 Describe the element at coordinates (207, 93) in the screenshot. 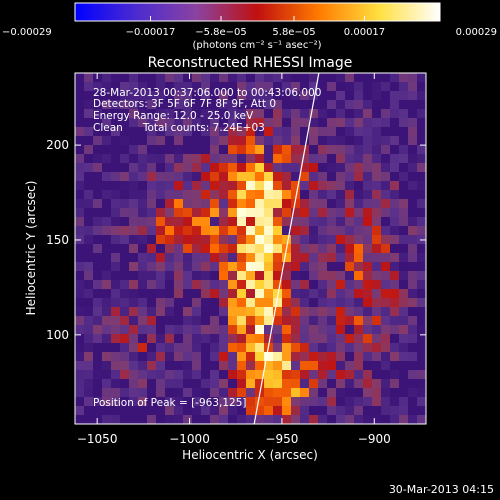

I see `annotation-time-range: 28-Mar-2013 00:37:06.000 to 00:43:06.000` at that location.